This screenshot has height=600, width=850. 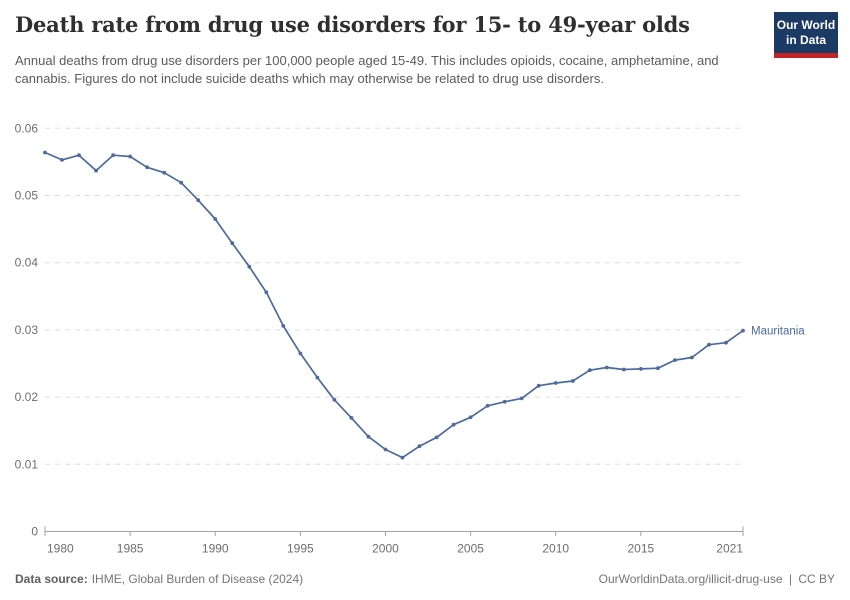 I want to click on y-tick-label: 0.02, so click(x=27, y=397).